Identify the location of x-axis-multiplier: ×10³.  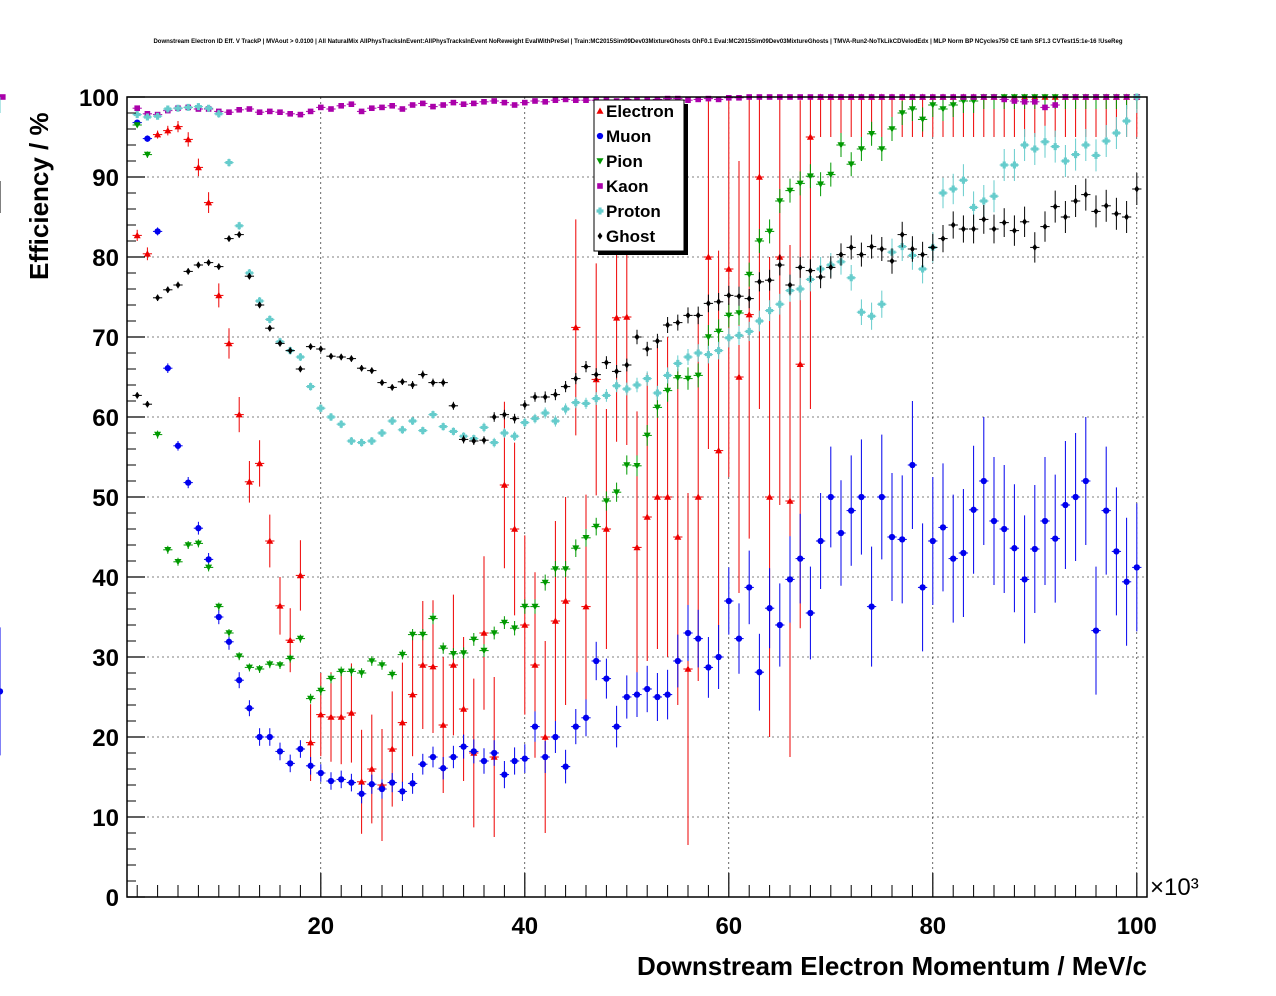
(1174, 887).